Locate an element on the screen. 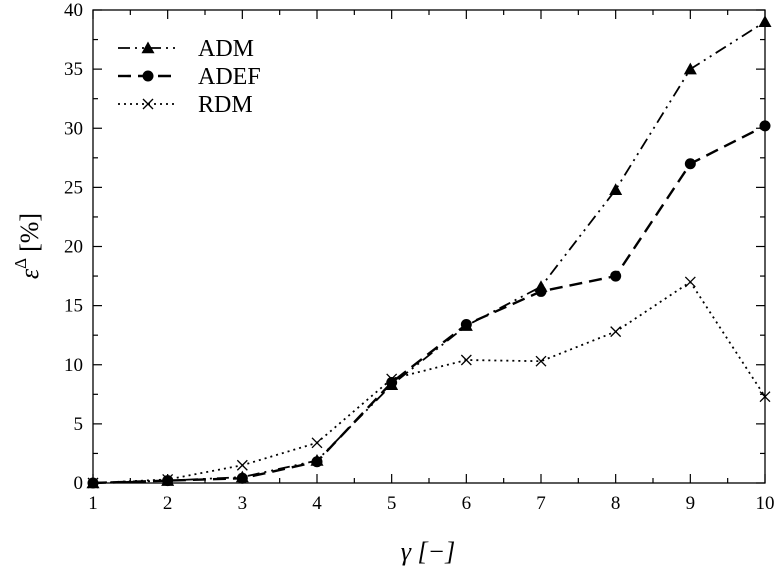  y-tick-label: 30 is located at coordinates (73, 128).